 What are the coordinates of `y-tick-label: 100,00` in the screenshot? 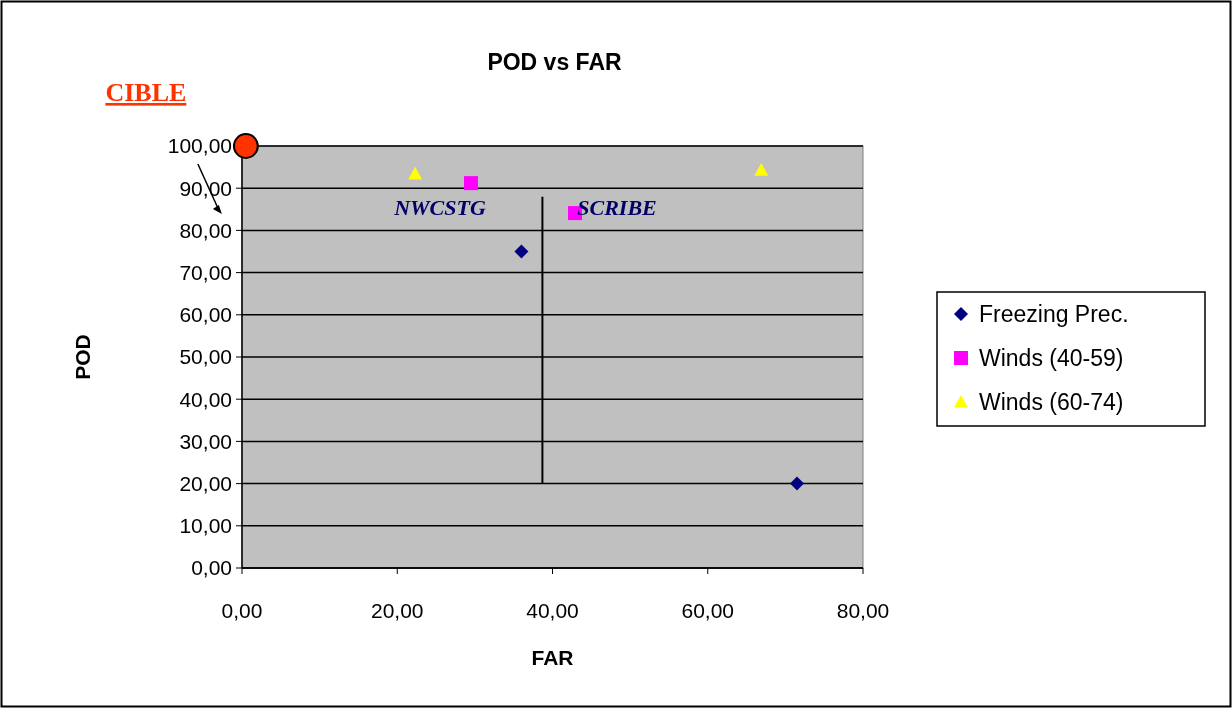 It's located at (199, 146).